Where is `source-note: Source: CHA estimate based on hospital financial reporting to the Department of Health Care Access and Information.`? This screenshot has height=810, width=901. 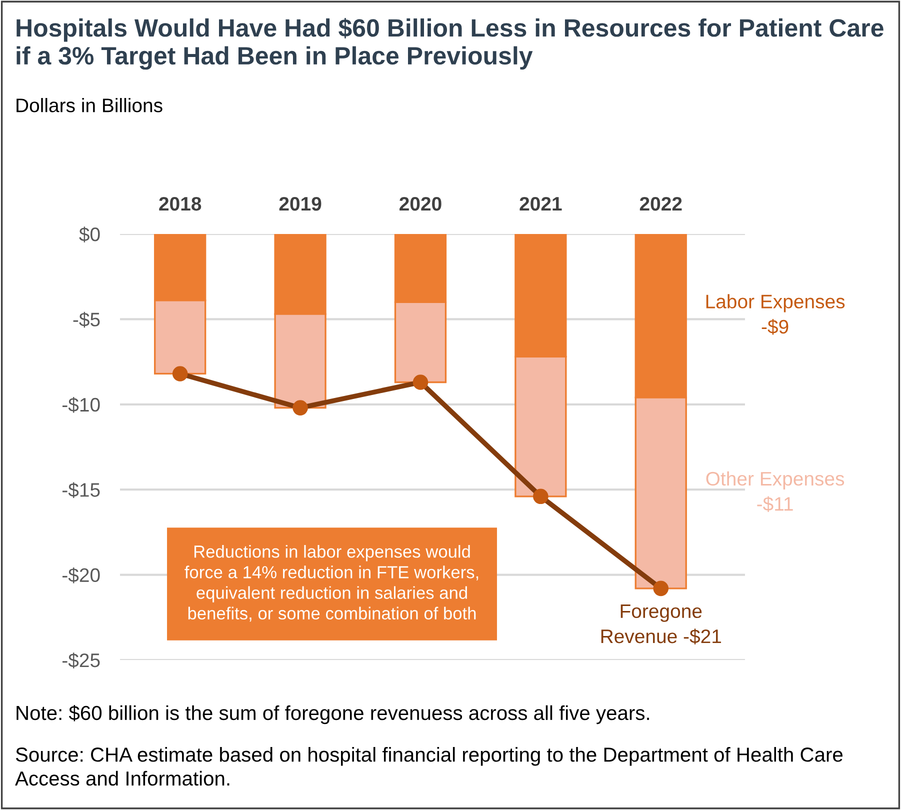
source-note: Source: CHA estimate based on hospital financial reporting to the Department of Health Care Access and Information. is located at coordinates (428, 766).